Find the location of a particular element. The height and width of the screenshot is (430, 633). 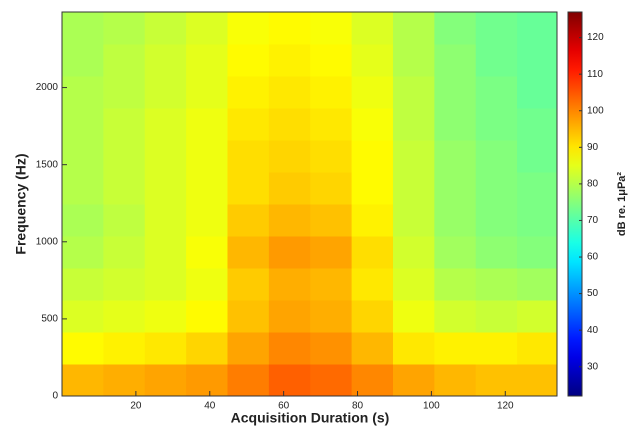

colorbar-label: dB re. 1μPa² is located at coordinates (622, 204).